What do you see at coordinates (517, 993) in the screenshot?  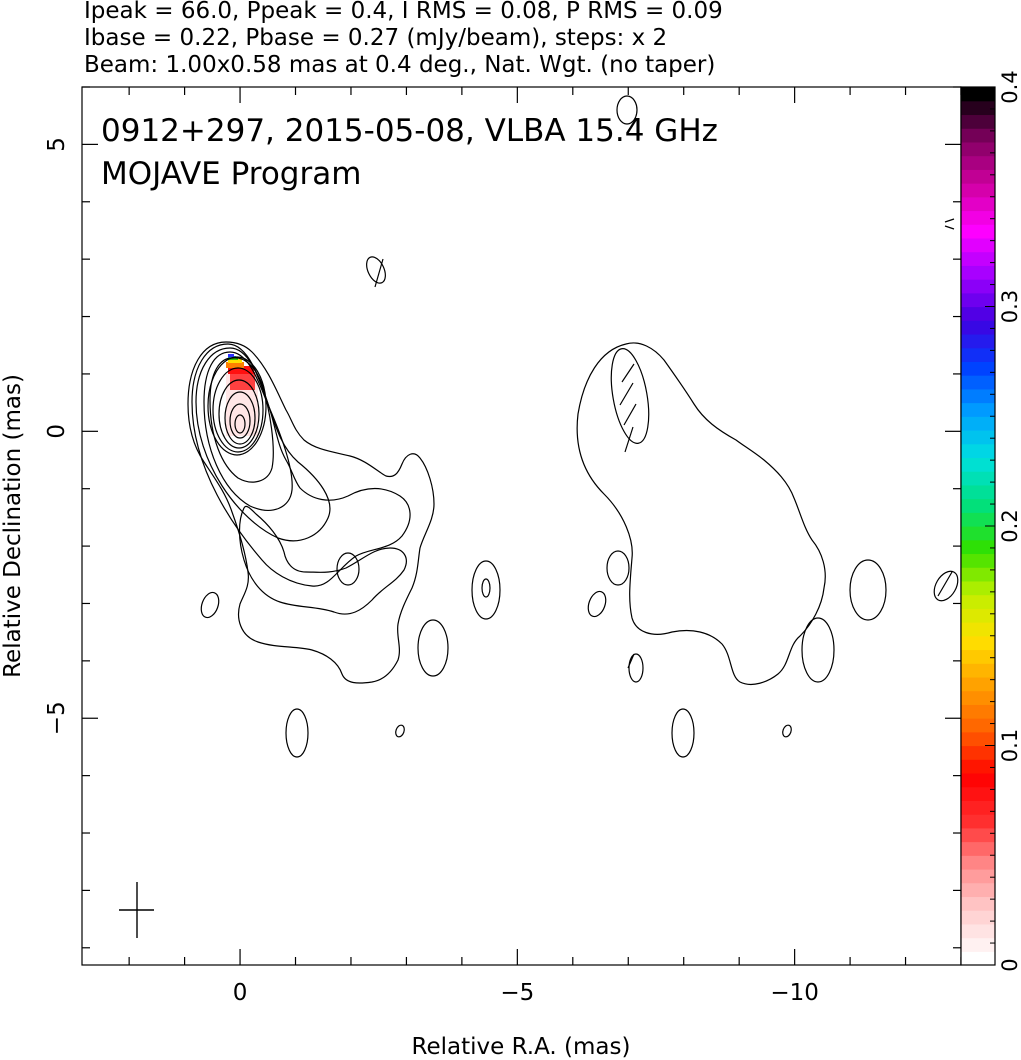 I see `x-tick-label: −5` at bounding box center [517, 993].